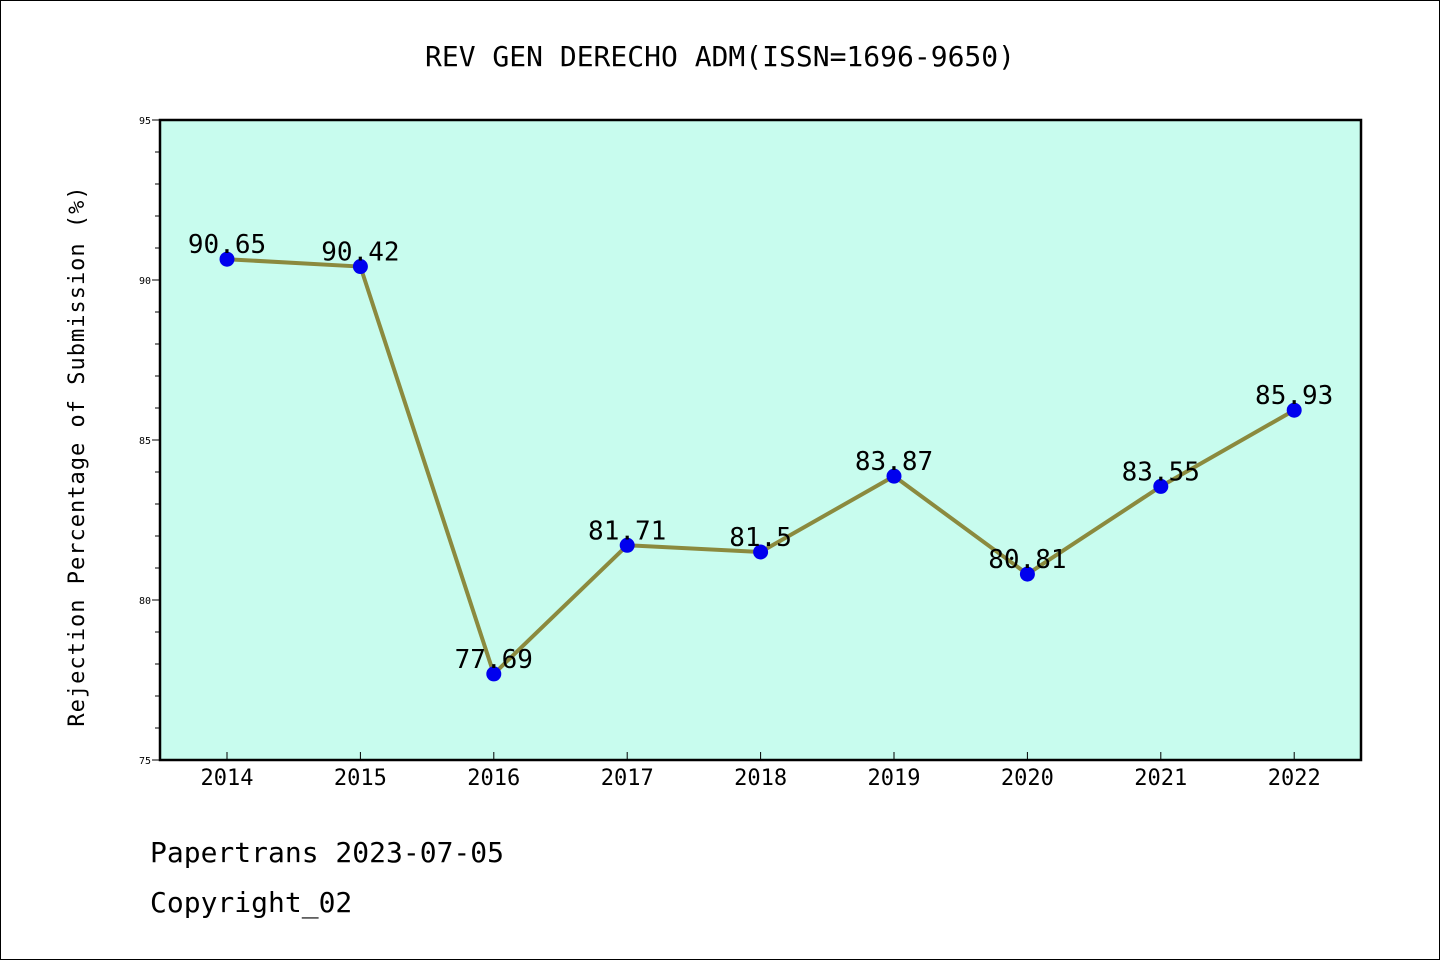 This screenshot has height=960, width=1440. What do you see at coordinates (1027, 560) in the screenshot?
I see `data-label: 80.81` at bounding box center [1027, 560].